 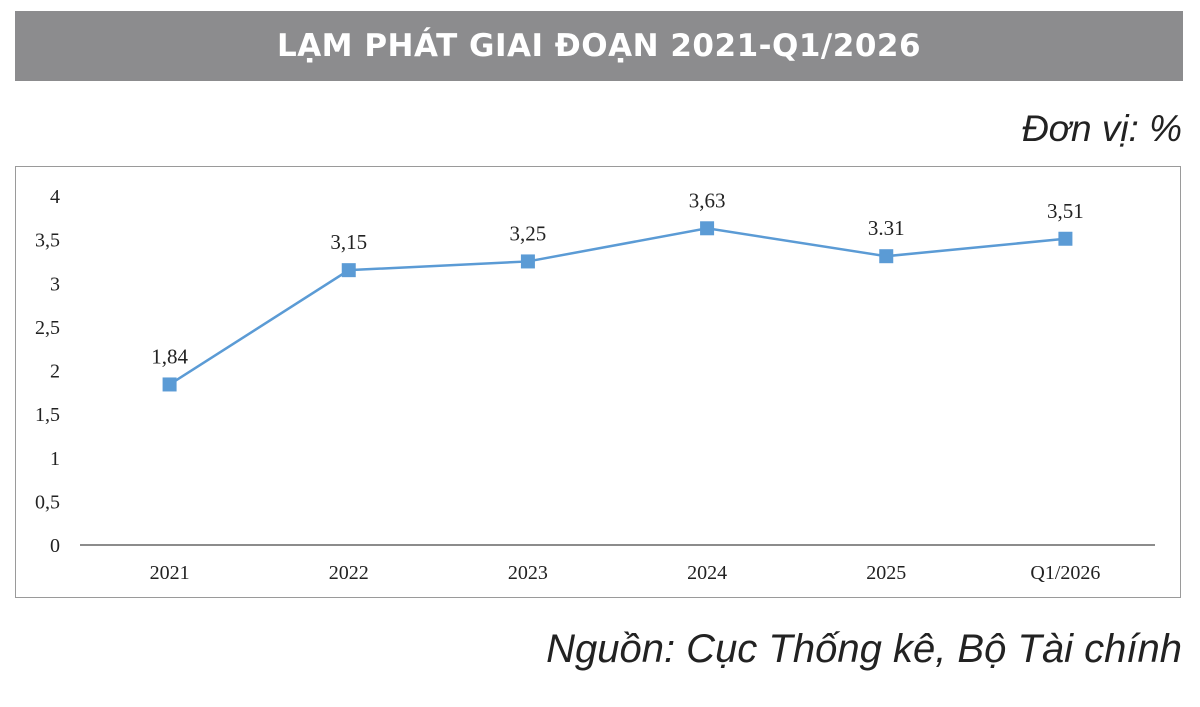 I want to click on x-tick-label: 2023, so click(x=528, y=573).